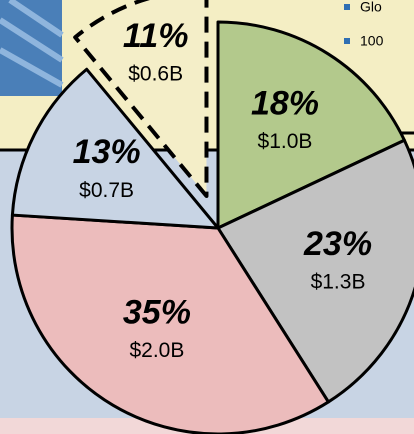 Image resolution: width=414 pixels, height=434 pixels. What do you see at coordinates (371, 7) in the screenshot?
I see `bullet-text: Glo` at bounding box center [371, 7].